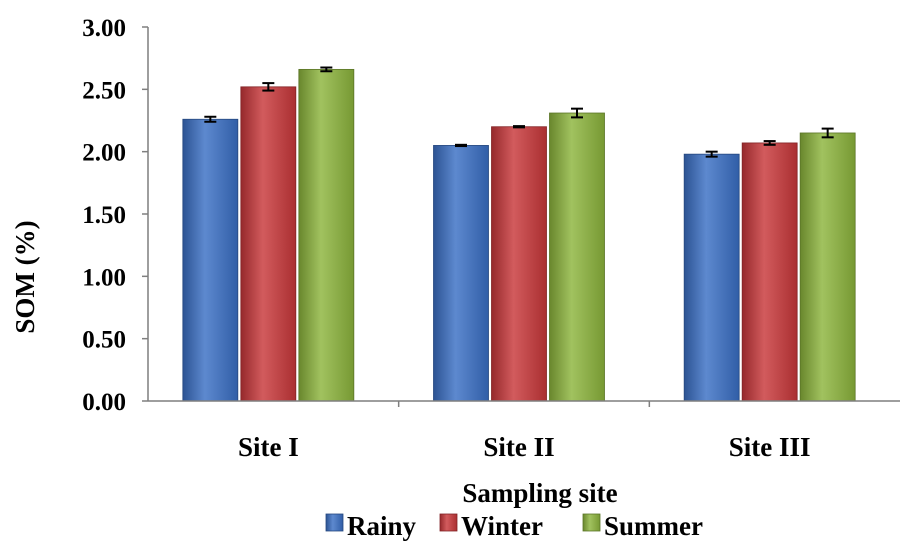 The height and width of the screenshot is (555, 905). Describe the element at coordinates (539, 493) in the screenshot. I see `x-axis-label: Sampling site` at that location.